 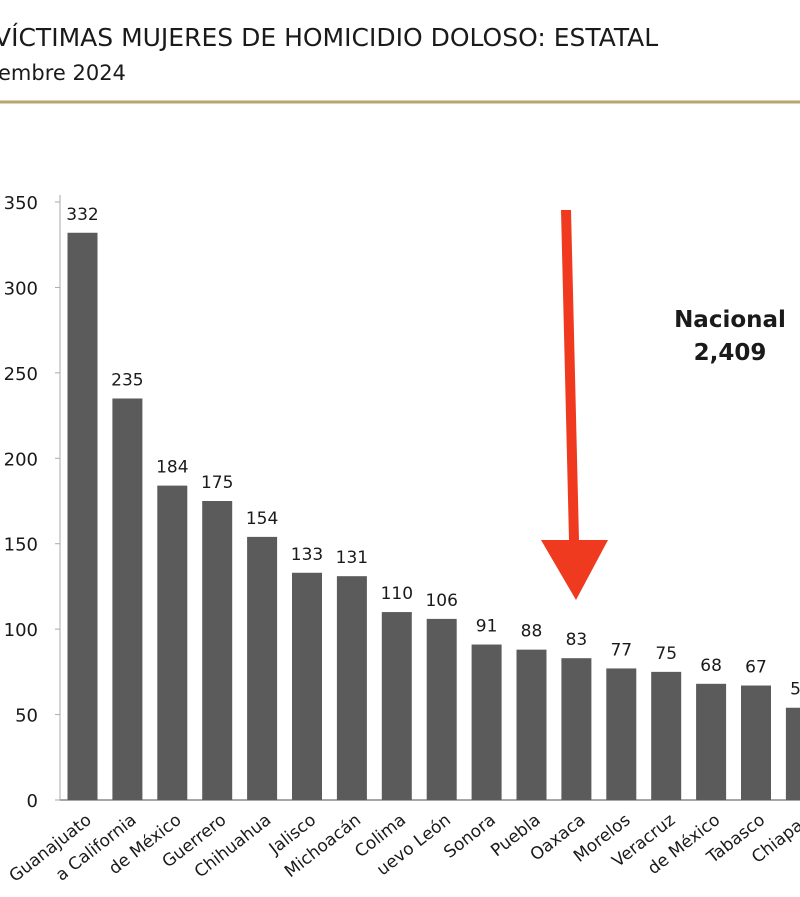 What do you see at coordinates (487, 627) in the screenshot?
I see `value-label: 91` at bounding box center [487, 627].